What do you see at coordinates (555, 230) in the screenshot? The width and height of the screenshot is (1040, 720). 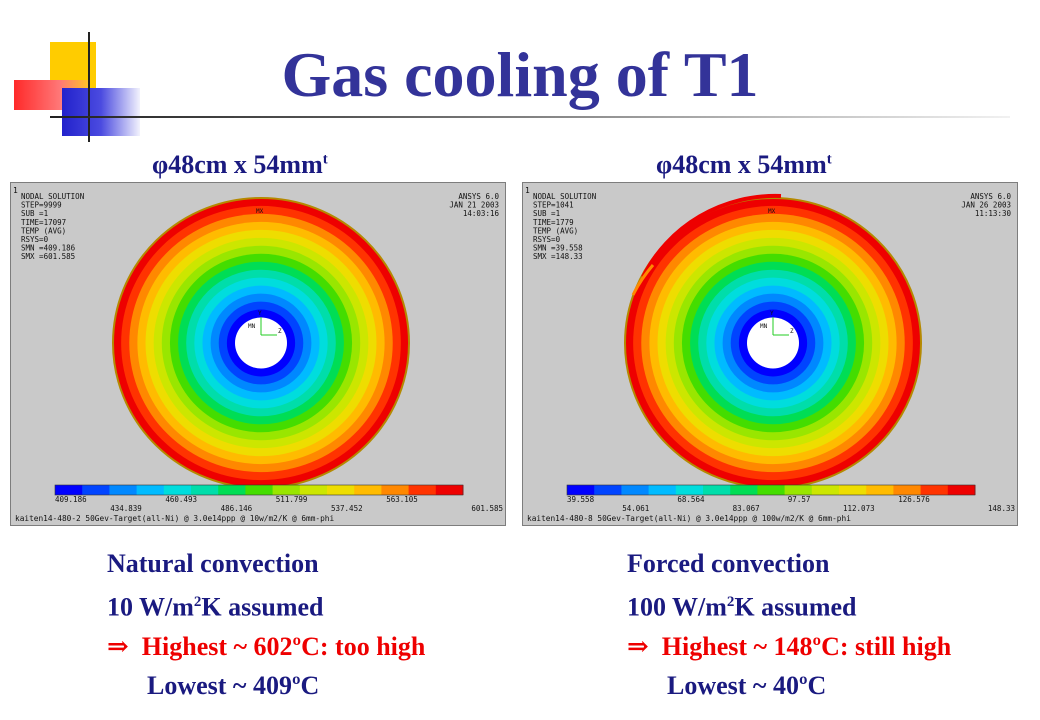 I see `header-left-line: TEMP (AVG)` at bounding box center [555, 230].